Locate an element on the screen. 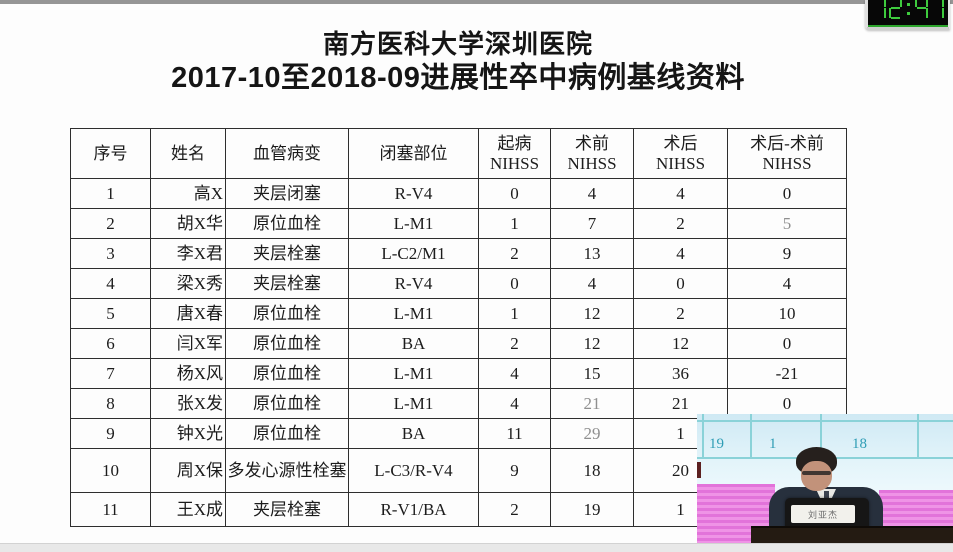 Image resolution: width=953 pixels, height=552 pixels. column-header: 术后-术前 NIHSS is located at coordinates (787, 153).